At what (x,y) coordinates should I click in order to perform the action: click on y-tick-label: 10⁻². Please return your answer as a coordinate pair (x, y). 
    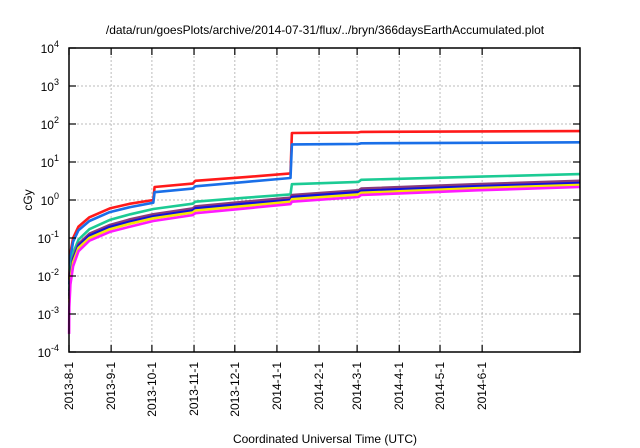
    Looking at the image, I should click on (48, 275).